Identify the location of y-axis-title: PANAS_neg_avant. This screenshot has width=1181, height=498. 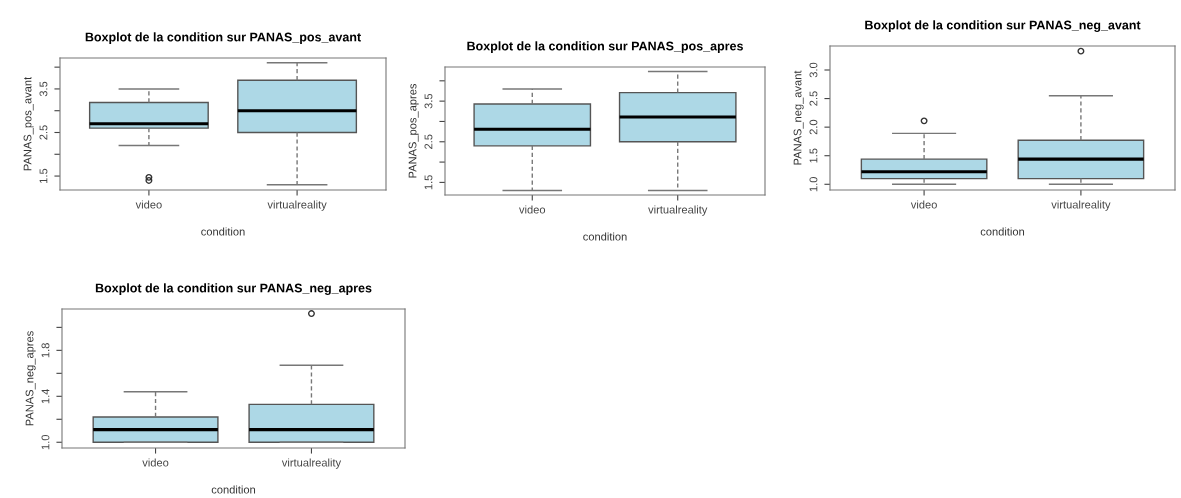
(798, 117).